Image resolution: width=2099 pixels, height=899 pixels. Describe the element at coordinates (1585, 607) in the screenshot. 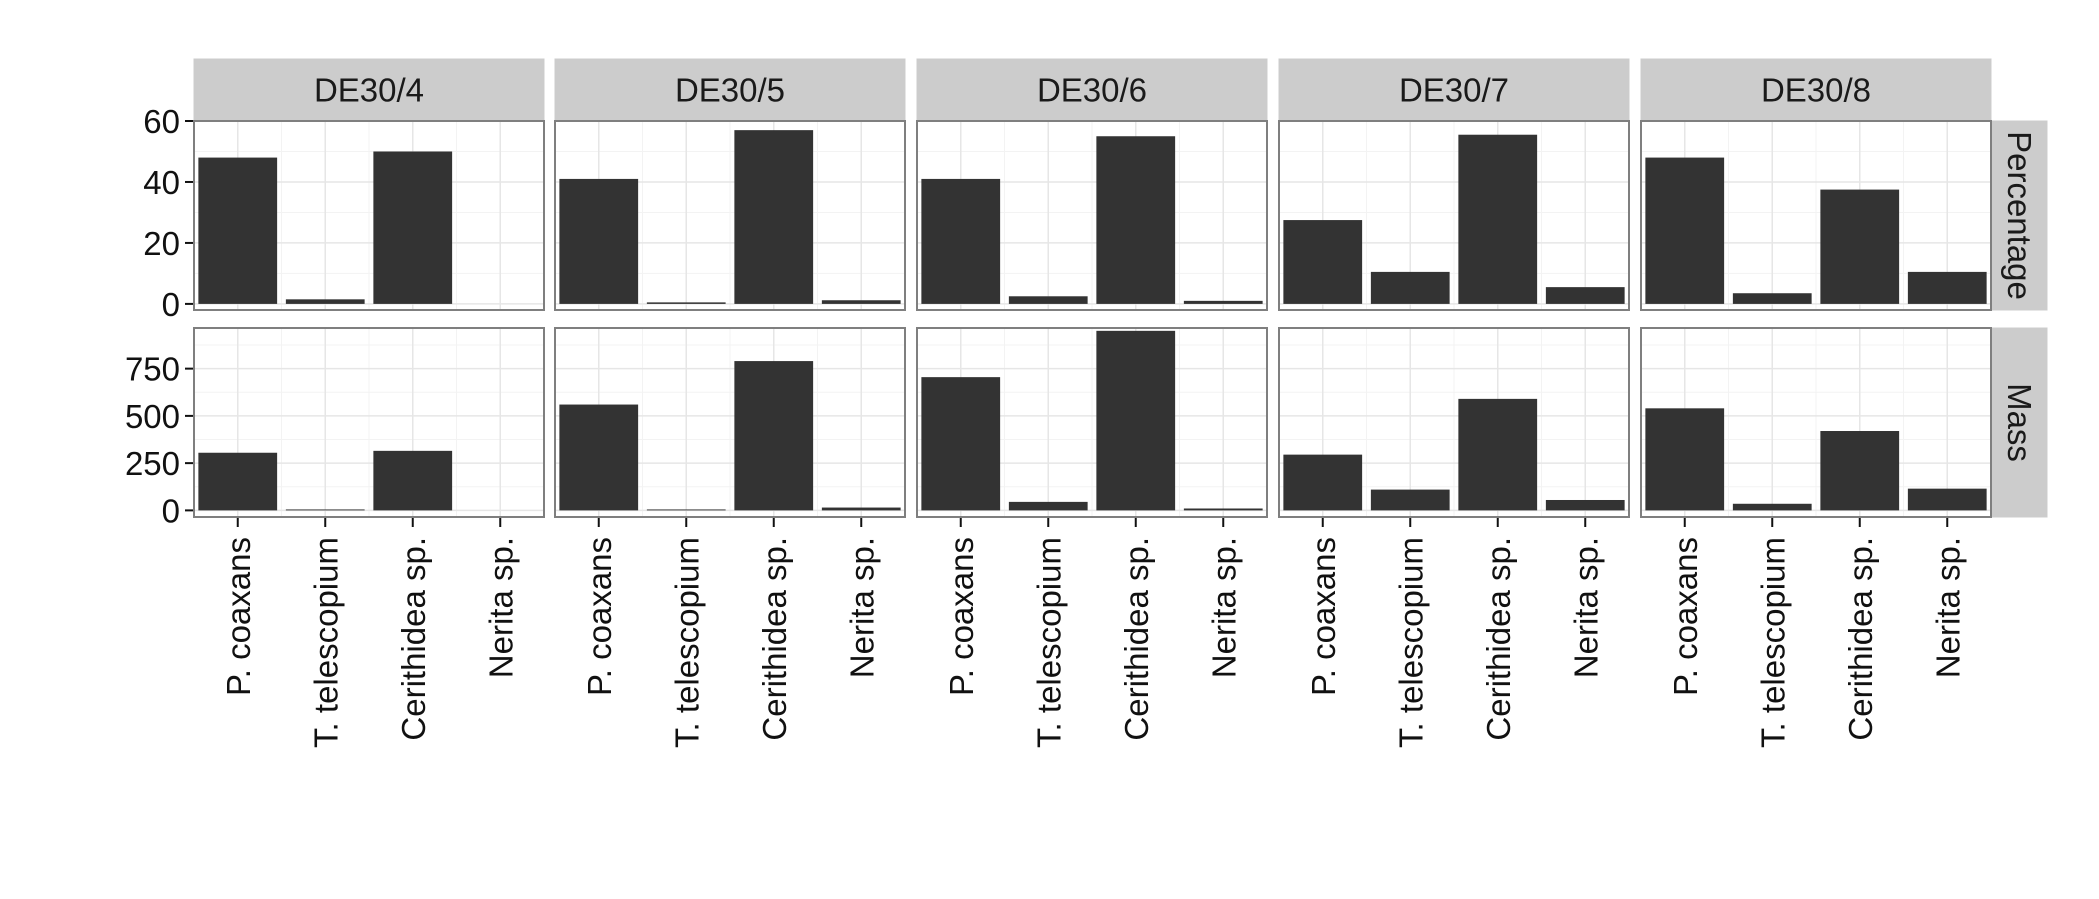

I see `x-tick-label-4-4: Nerita sp.` at that location.